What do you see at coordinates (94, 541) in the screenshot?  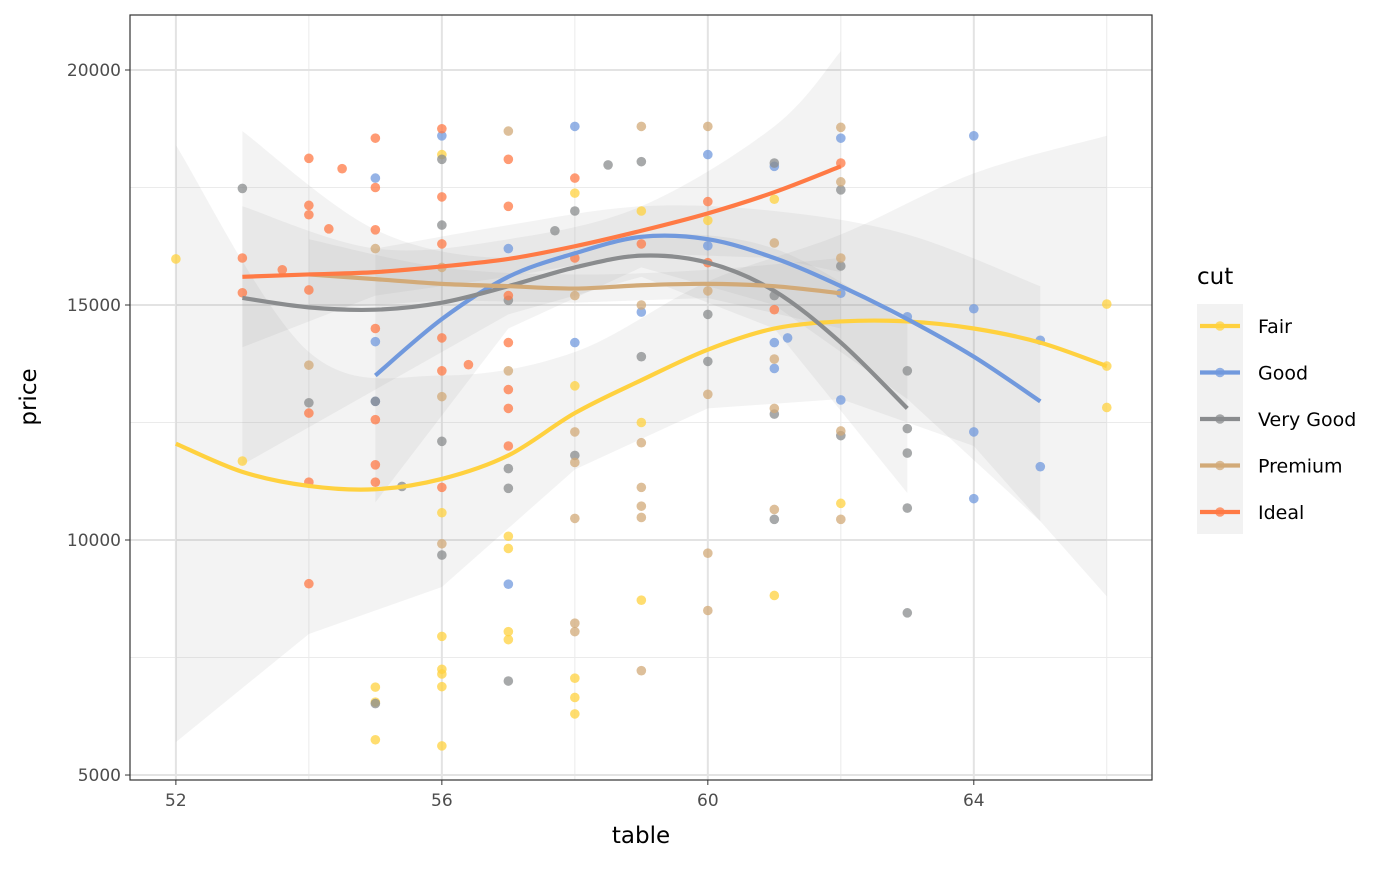 I see `y-tick-label: 10000` at bounding box center [94, 541].